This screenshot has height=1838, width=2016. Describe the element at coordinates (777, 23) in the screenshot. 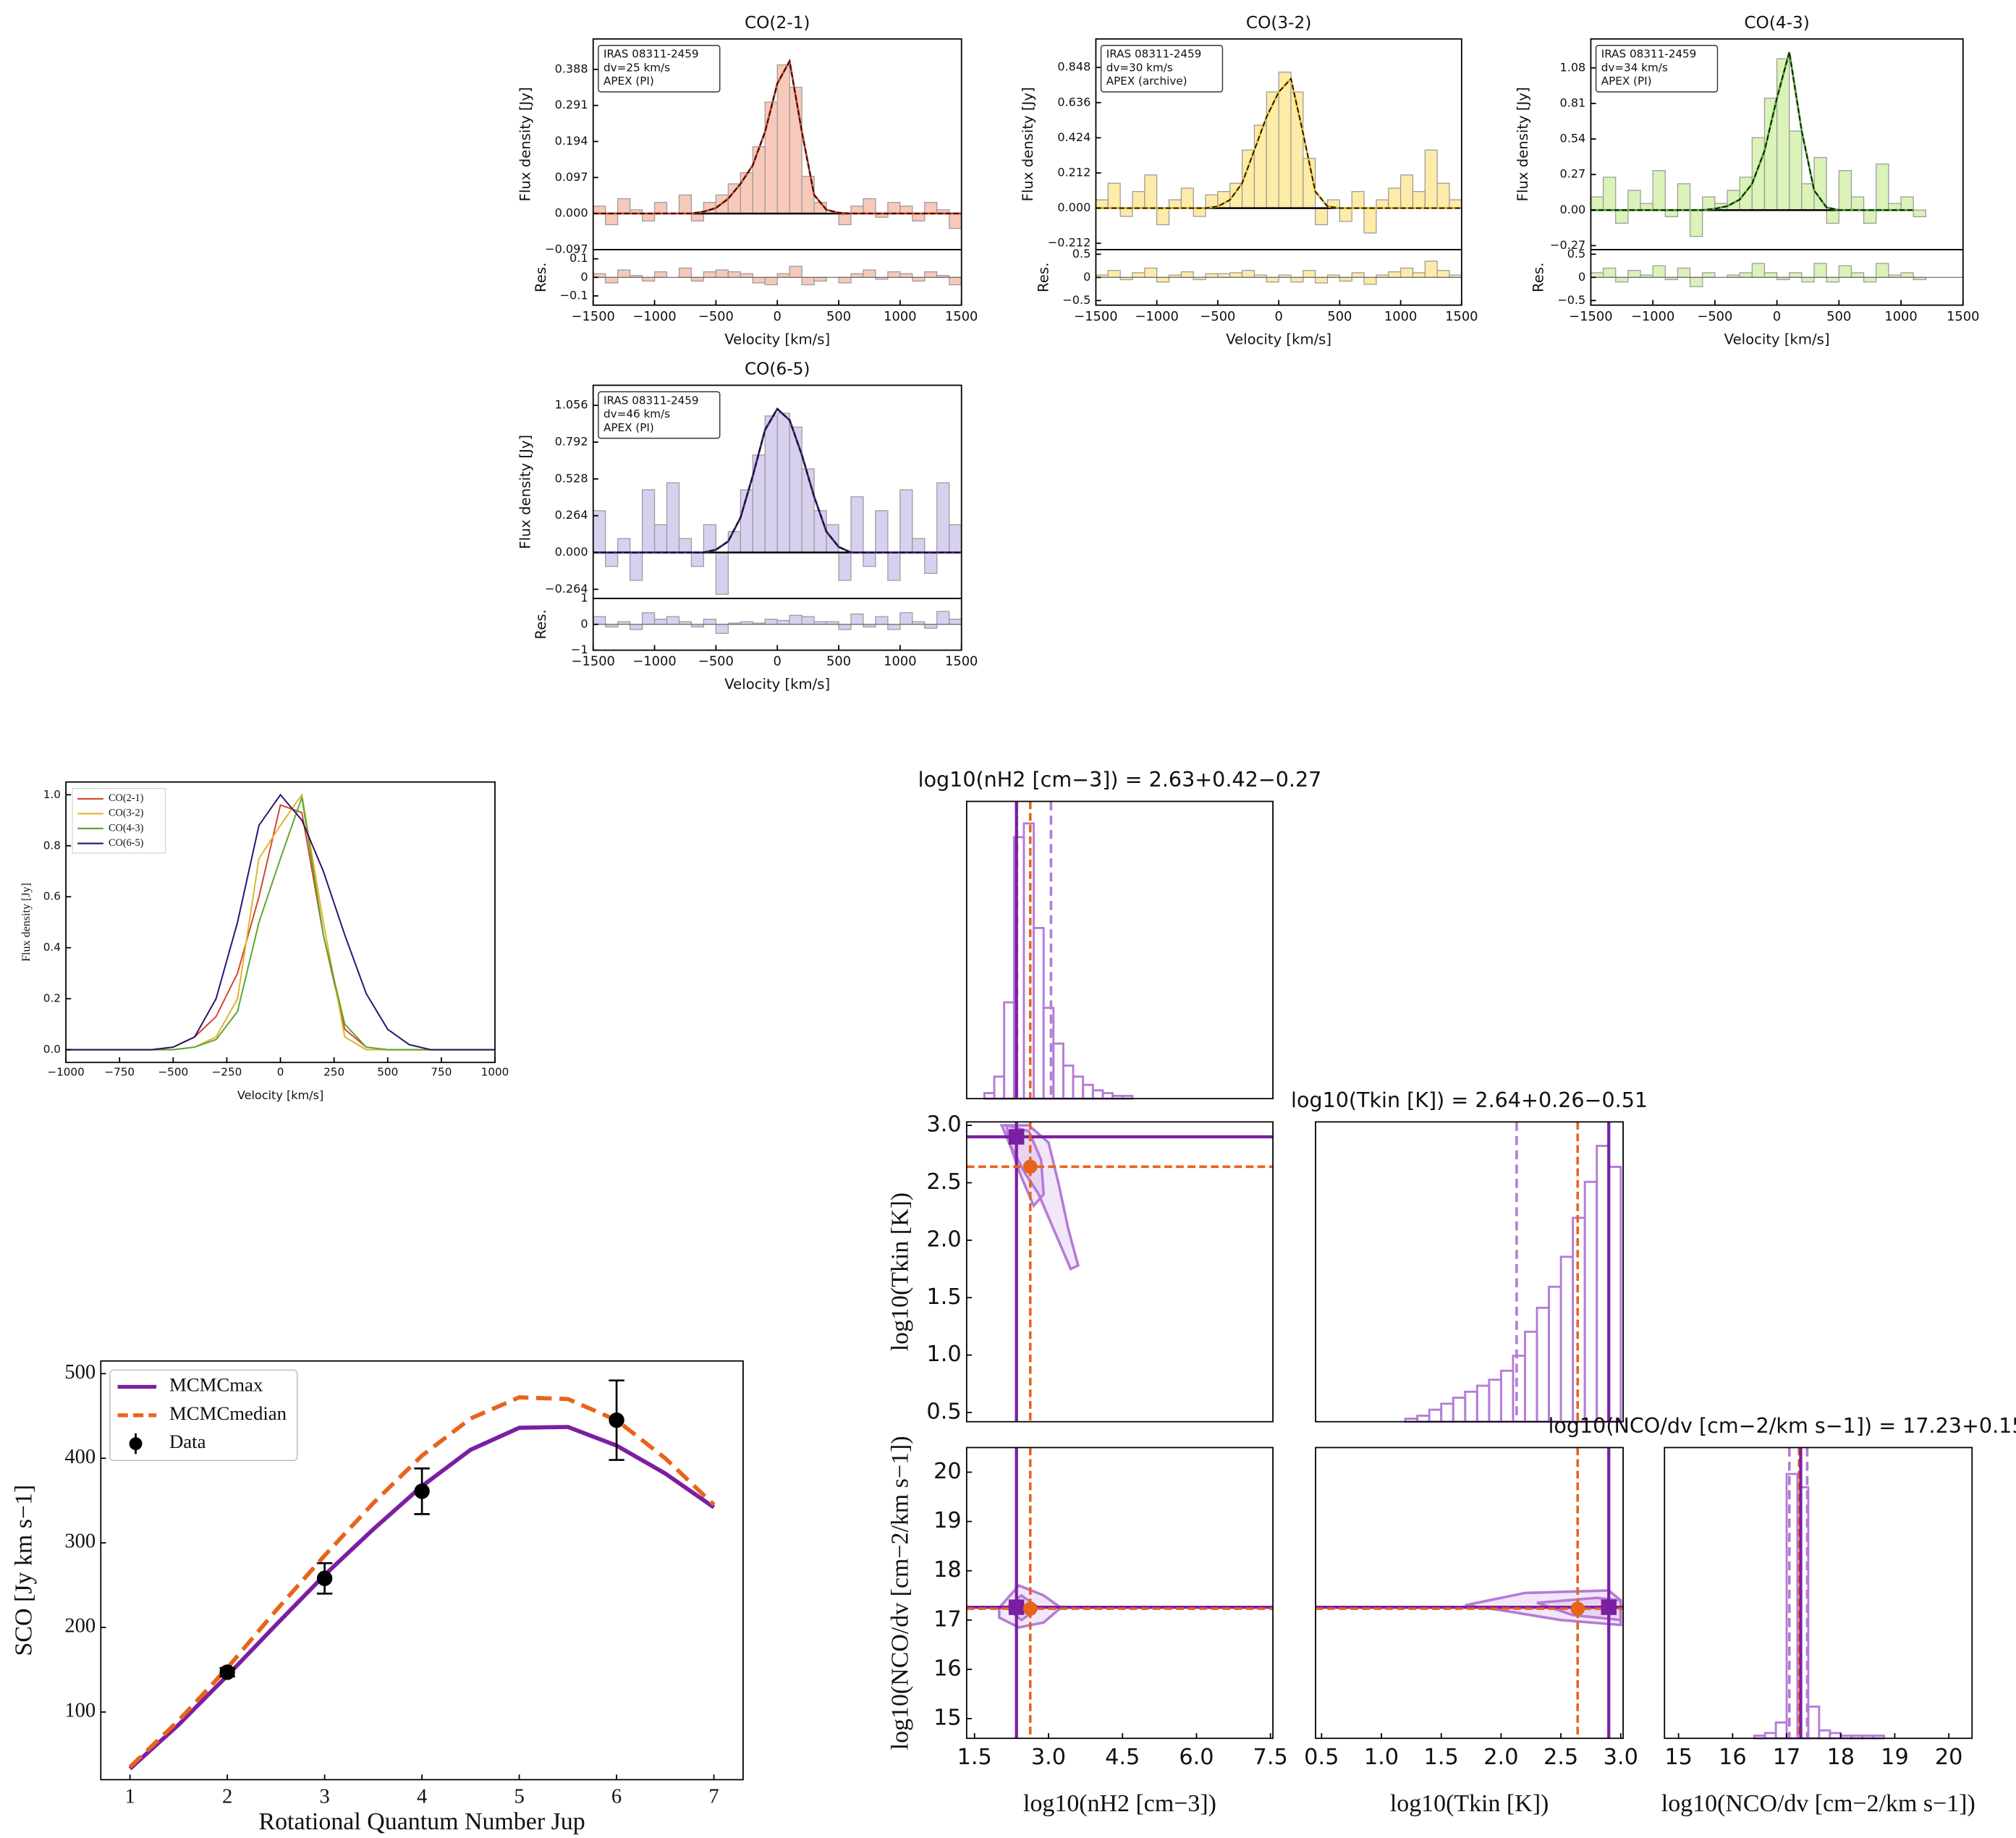

I see `chart-title: CO(2-1)` at that location.